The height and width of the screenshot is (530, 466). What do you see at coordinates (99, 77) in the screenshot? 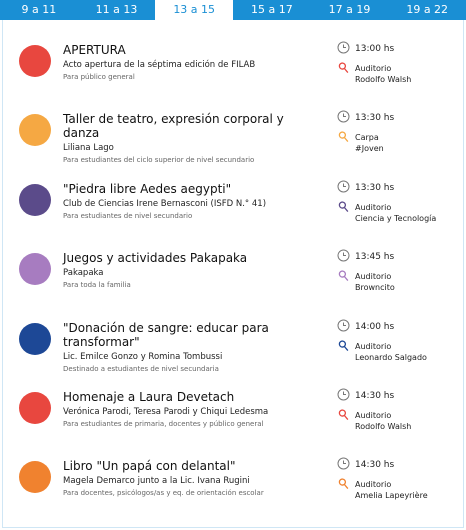
I see `event-audience: Para público general` at bounding box center [99, 77].